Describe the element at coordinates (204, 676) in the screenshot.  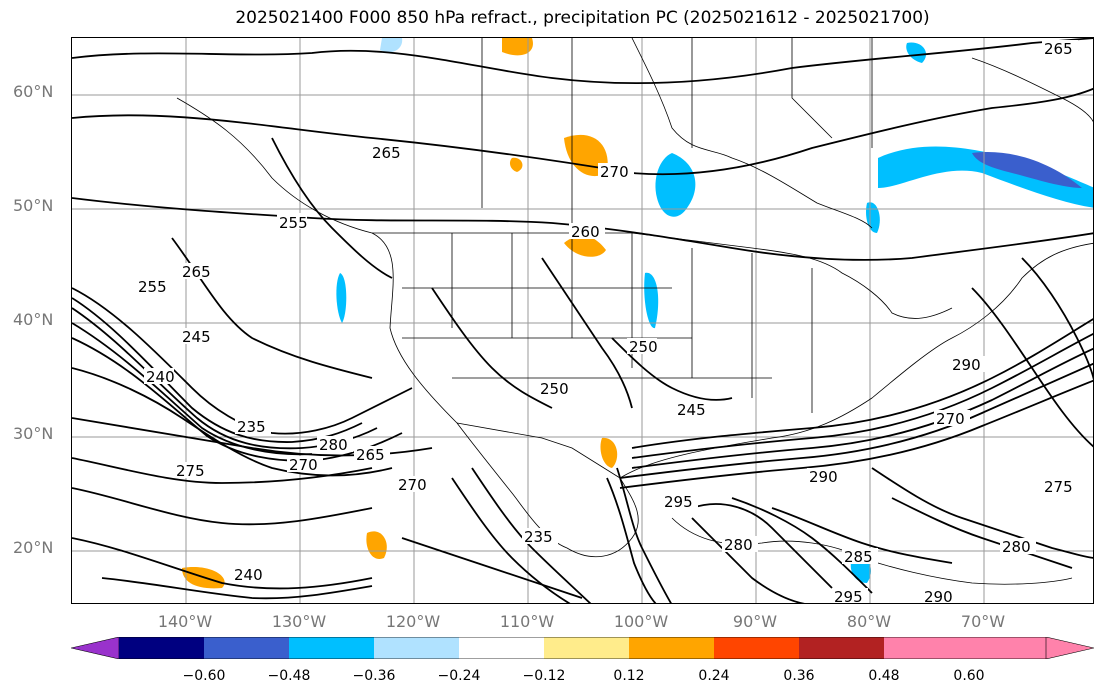
I see `colorbar-tick: −0.60` at that location.